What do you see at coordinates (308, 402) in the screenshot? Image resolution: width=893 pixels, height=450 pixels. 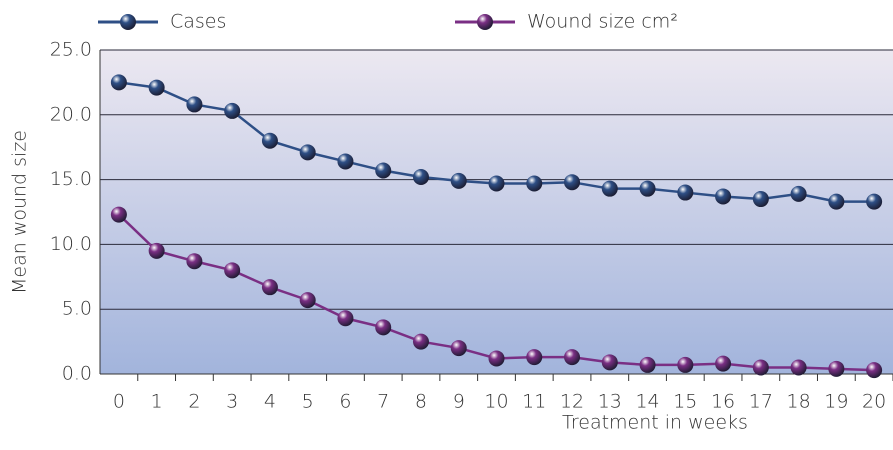 I see `x-tick-label: 5` at bounding box center [308, 402].